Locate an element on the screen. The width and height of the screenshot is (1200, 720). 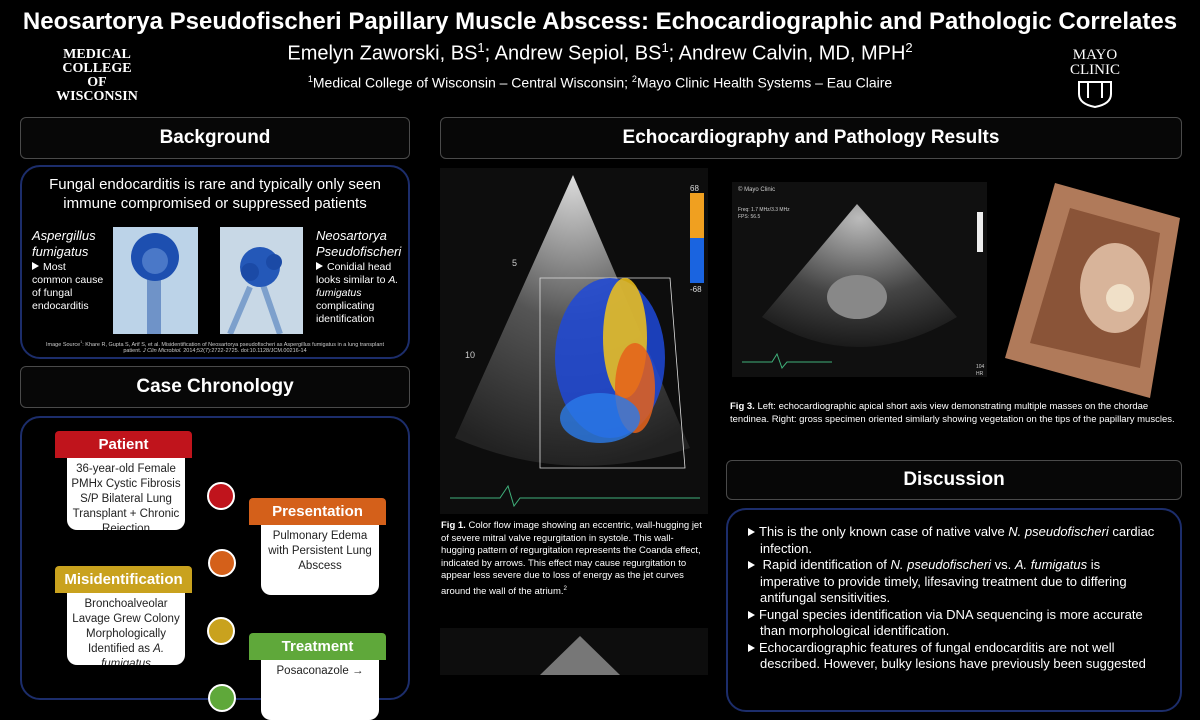
text-run: cardiac infection. is located at coordinates (957, 540).